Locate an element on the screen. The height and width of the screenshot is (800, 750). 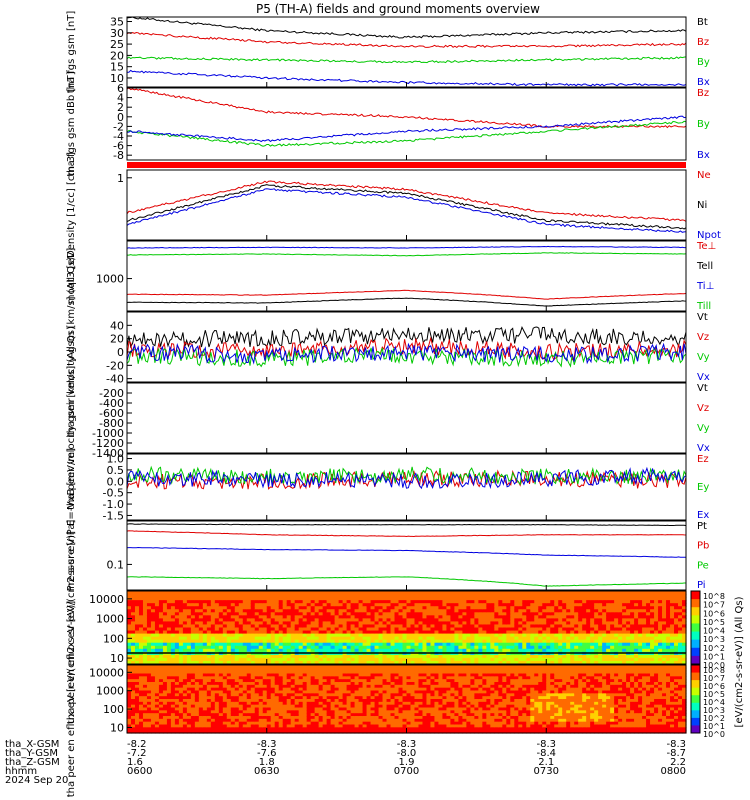
y-tick-label: 100 is located at coordinates (113, 638).